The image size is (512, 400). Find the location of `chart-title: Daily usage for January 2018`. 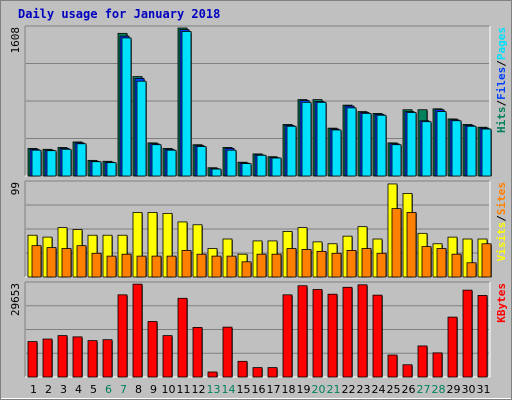

chart-title: Daily usage for January 2018 is located at coordinates (119, 14).